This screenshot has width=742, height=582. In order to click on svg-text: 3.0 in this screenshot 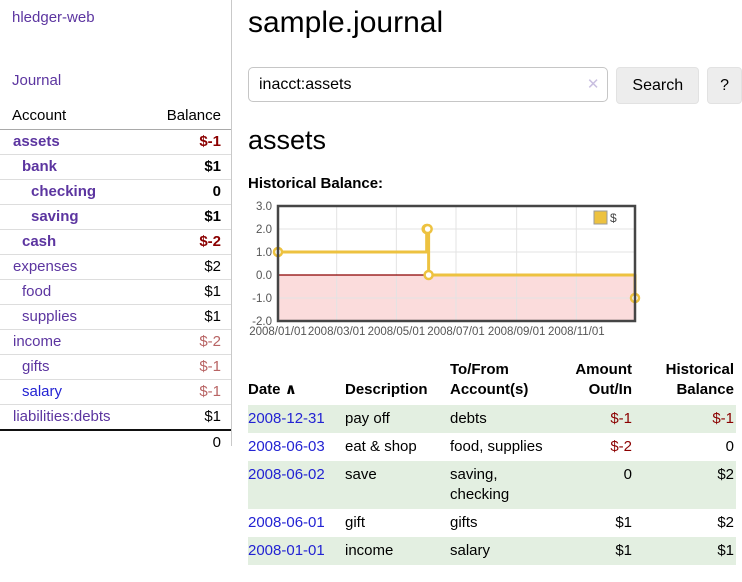, I will do `click(264, 207)`.